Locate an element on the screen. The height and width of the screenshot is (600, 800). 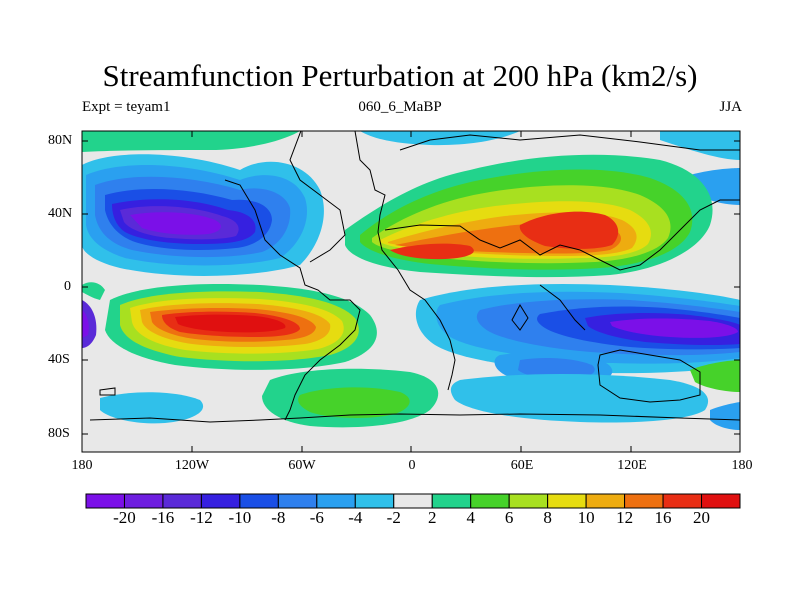
lon-tick-120w: 120W is located at coordinates (192, 465).